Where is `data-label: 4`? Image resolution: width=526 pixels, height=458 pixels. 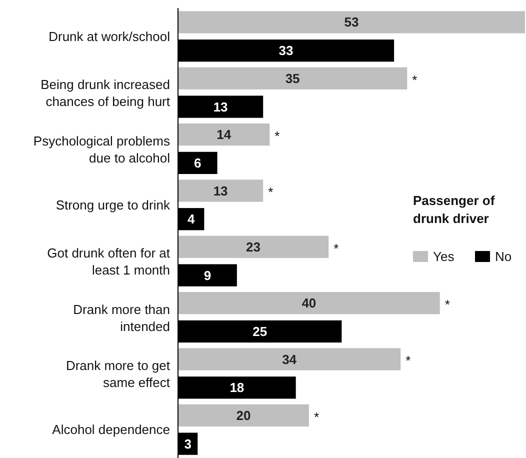 data-label: 4 is located at coordinates (191, 219).